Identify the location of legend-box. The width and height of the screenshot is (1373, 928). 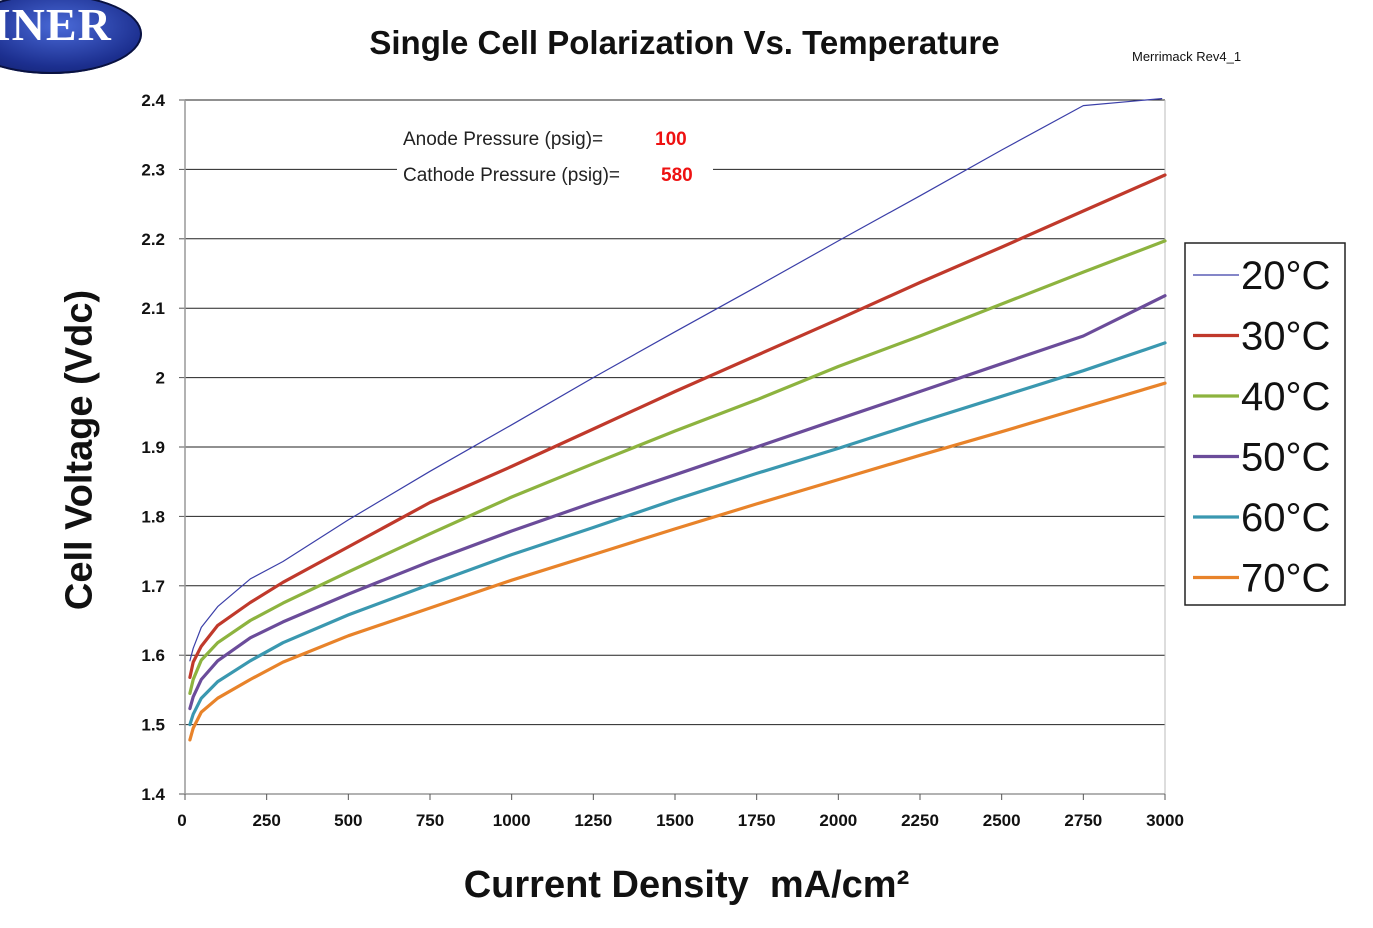
(1265, 424).